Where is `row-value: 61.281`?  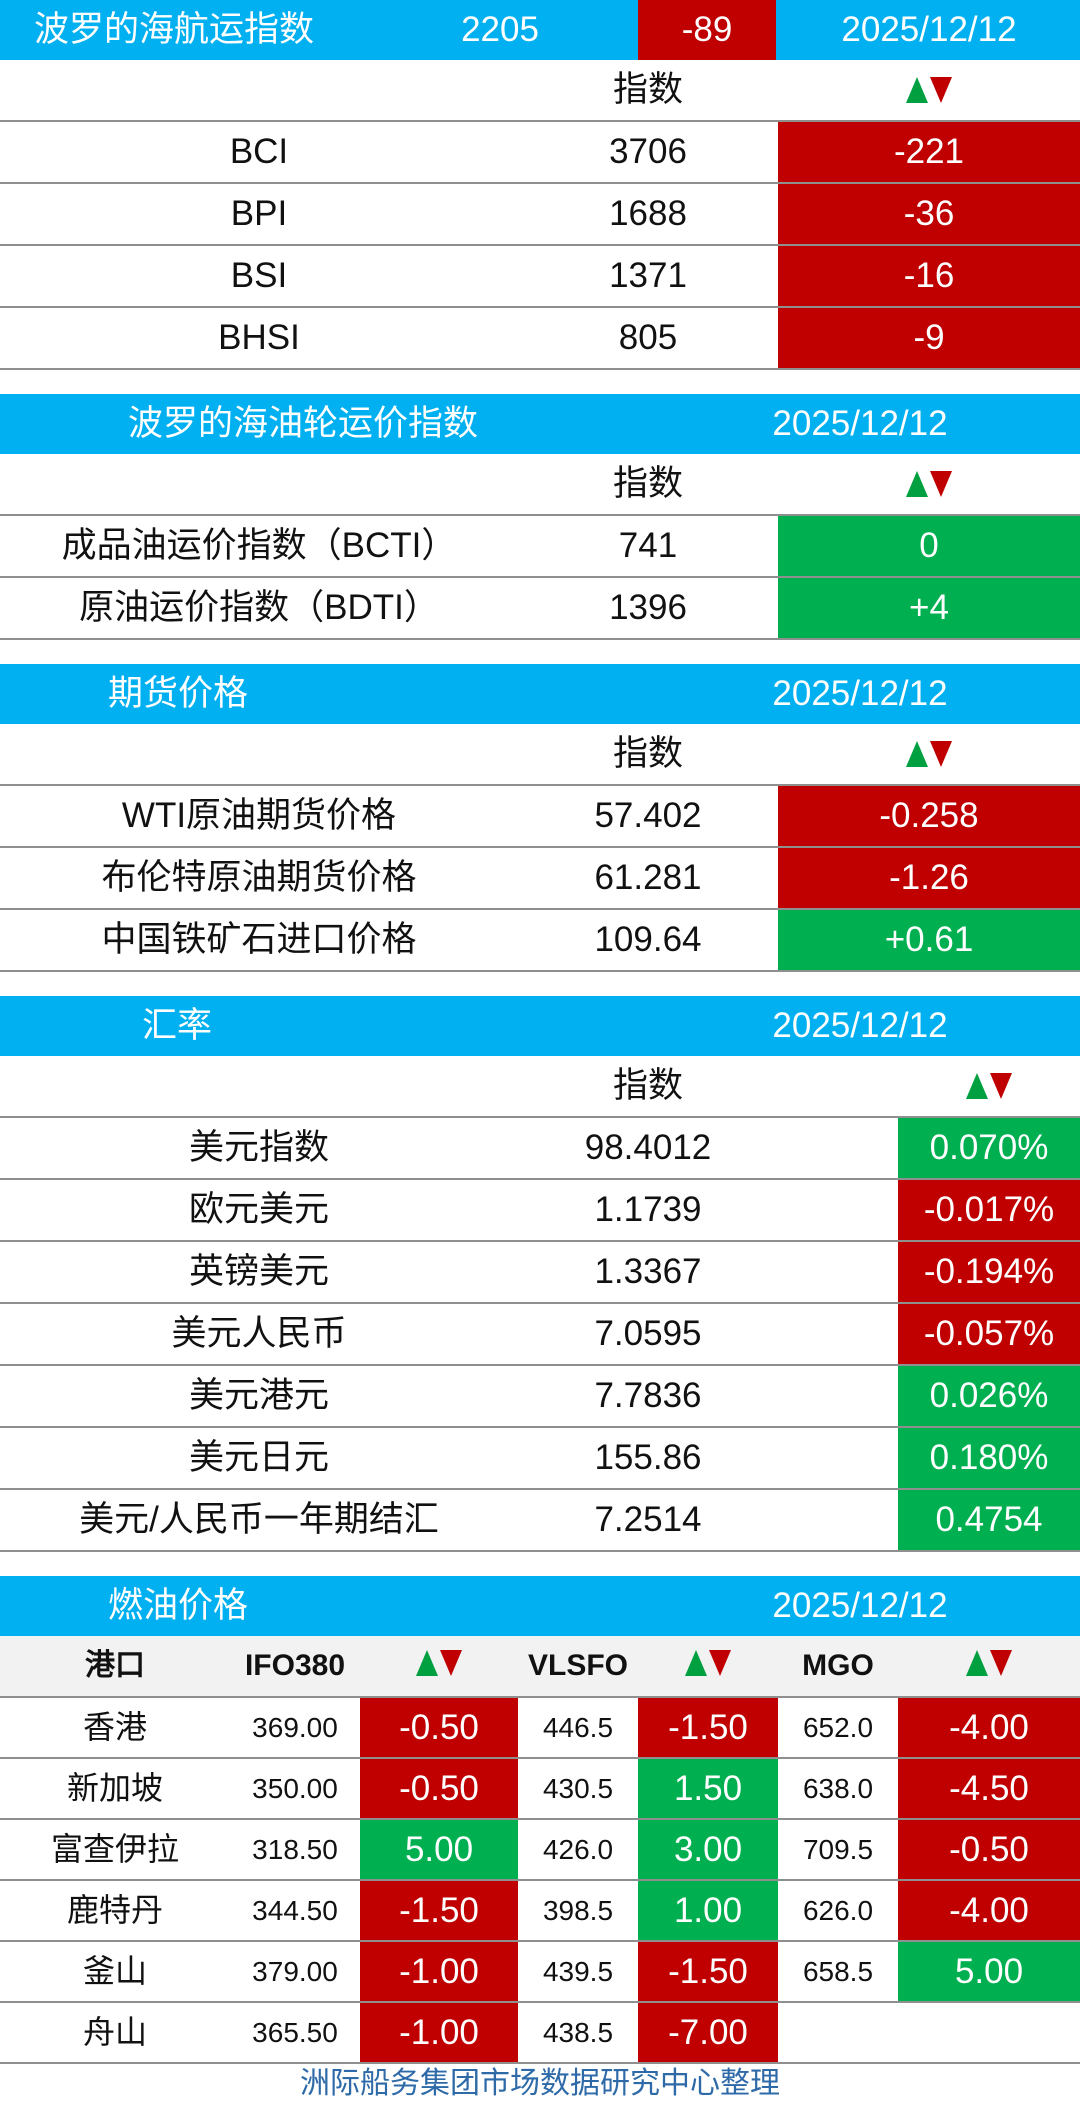 row-value: 61.281 is located at coordinates (648, 877).